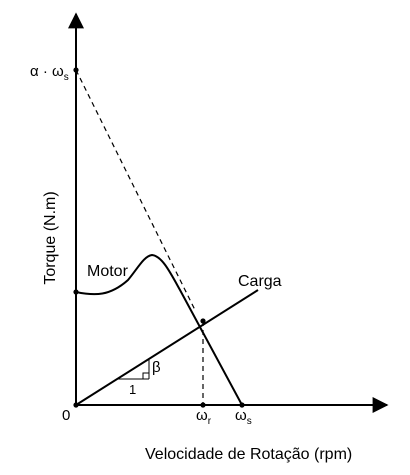 The height and width of the screenshot is (475, 410). What do you see at coordinates (76, 70) in the screenshot?
I see `y-marker-point` at bounding box center [76, 70].